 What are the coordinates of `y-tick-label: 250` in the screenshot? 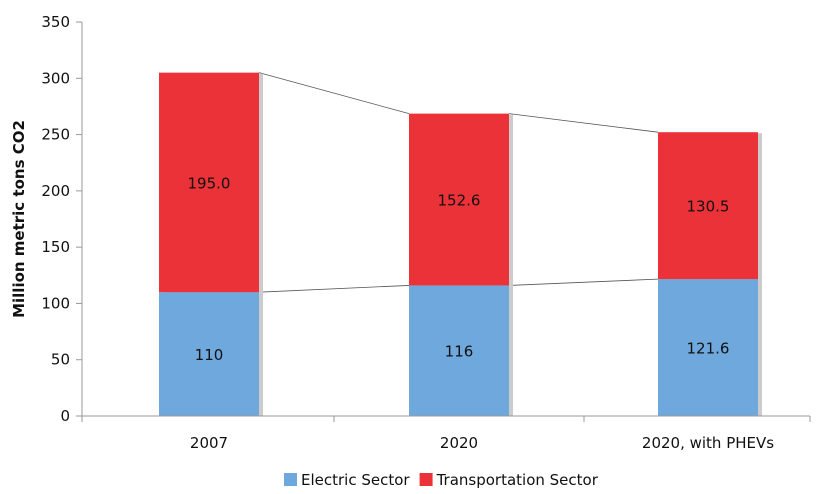 It's located at (55, 135).